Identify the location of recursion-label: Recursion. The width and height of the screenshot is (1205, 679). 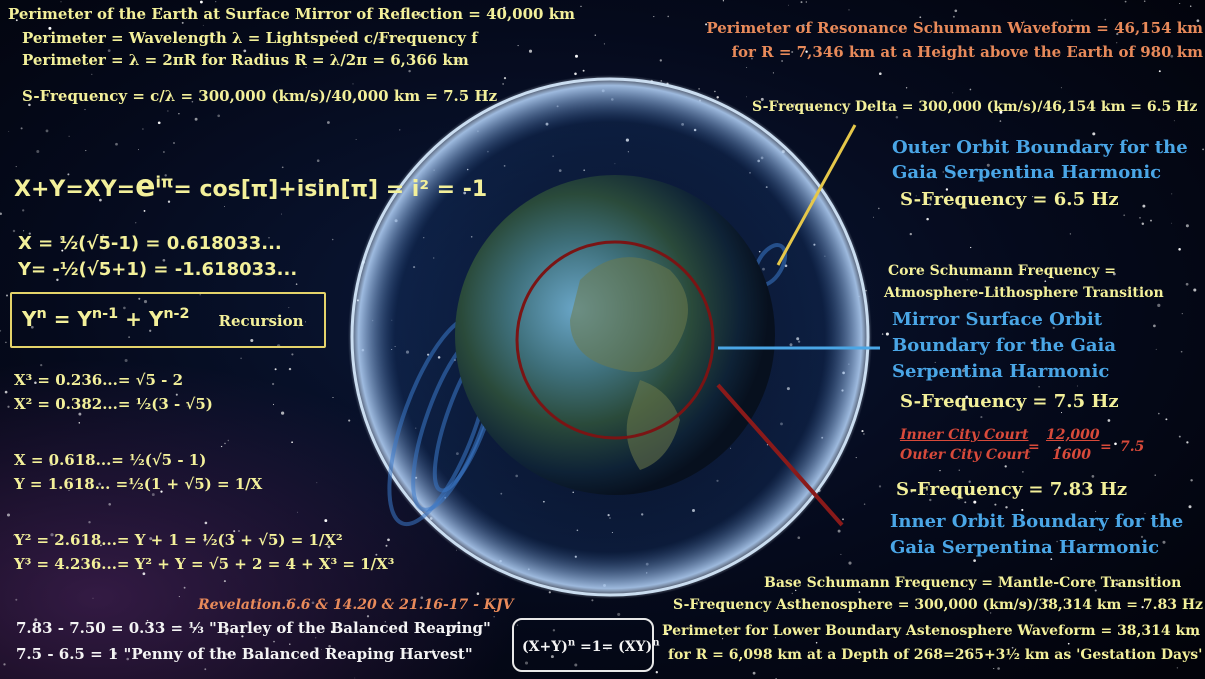
(261, 321).